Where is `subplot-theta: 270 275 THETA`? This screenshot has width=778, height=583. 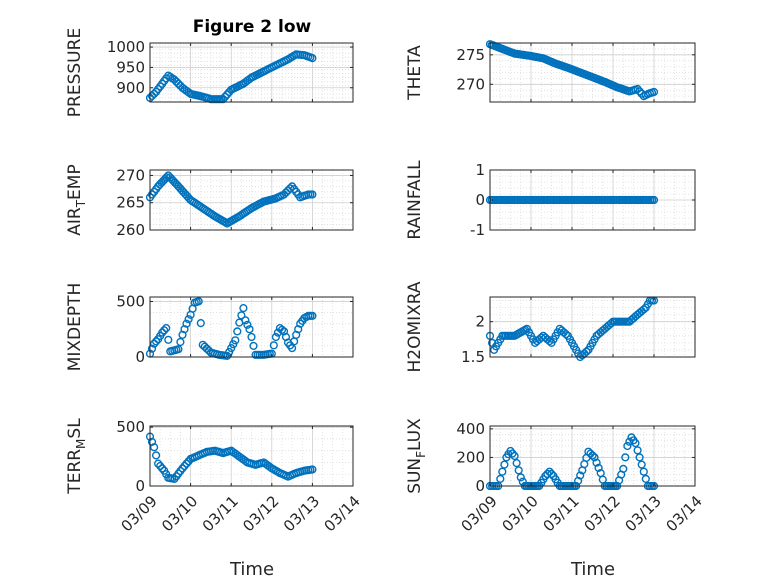 subplot-theta: 270 275 THETA is located at coordinates (550, 71).